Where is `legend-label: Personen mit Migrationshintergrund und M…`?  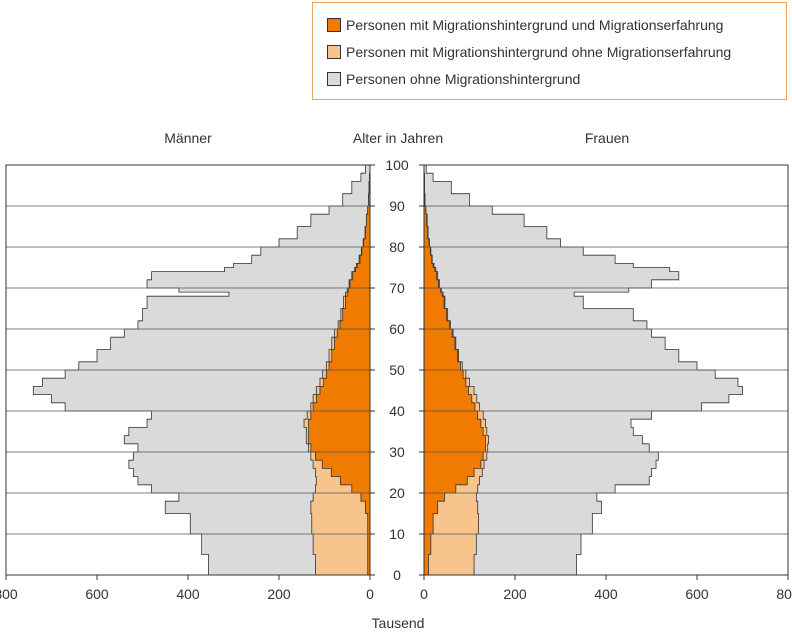
legend-label: Personen mit Migrationshintergrund und M… is located at coordinates (535, 25).